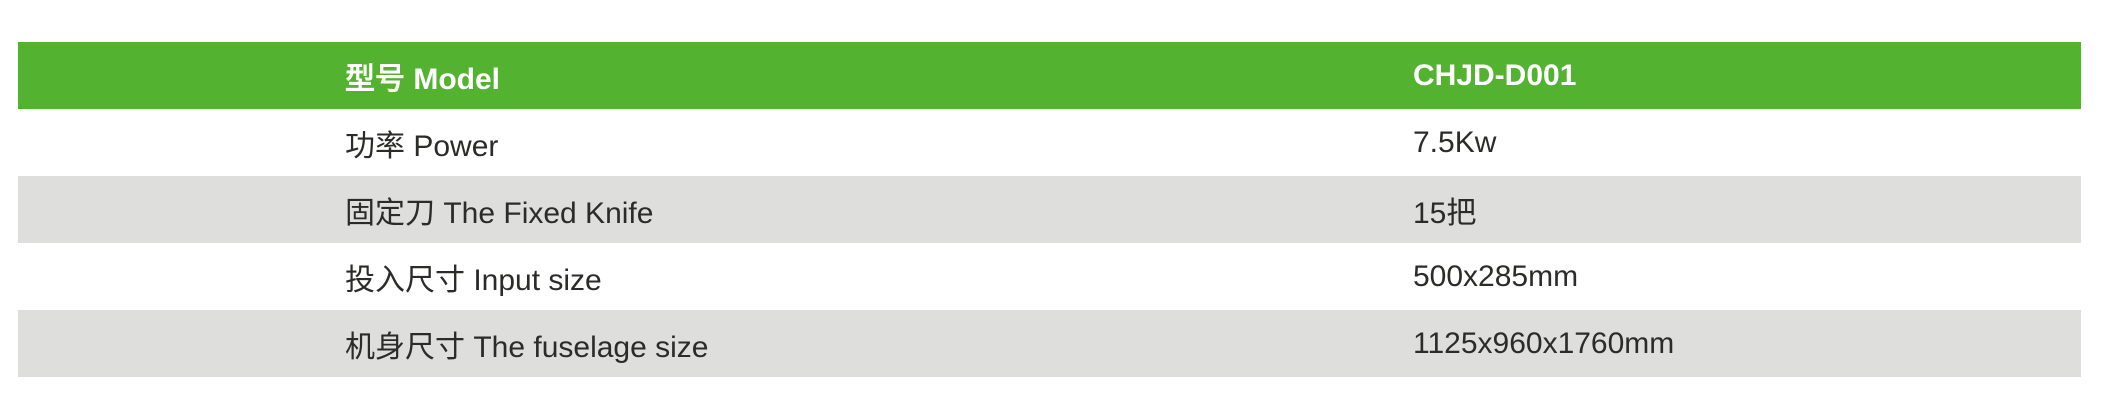 The image size is (2118, 419). What do you see at coordinates (1496, 276) in the screenshot?
I see `row-value-input-size: 500x285mm` at bounding box center [1496, 276].